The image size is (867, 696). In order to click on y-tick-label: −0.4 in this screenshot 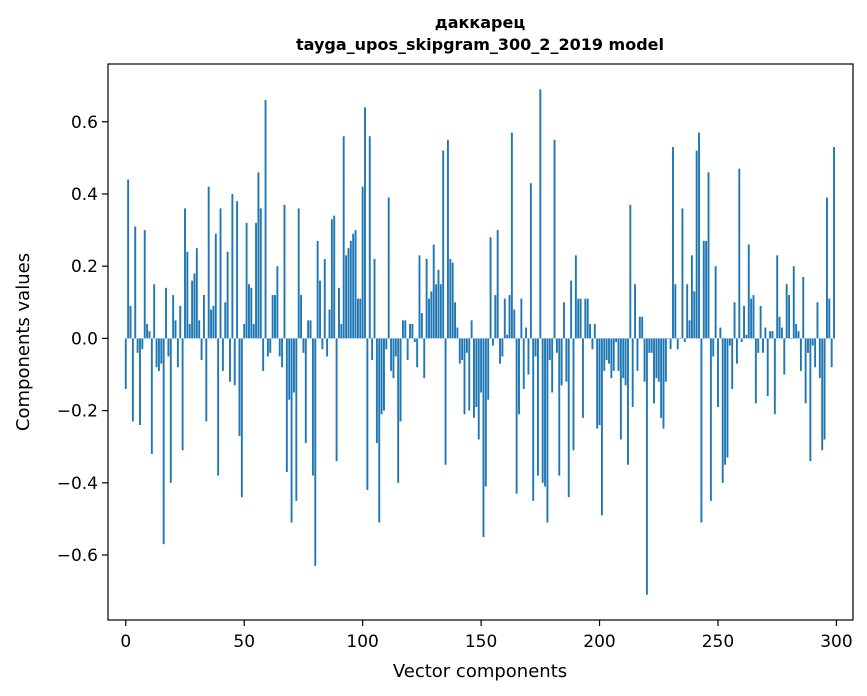, I will do `click(77, 484)`.